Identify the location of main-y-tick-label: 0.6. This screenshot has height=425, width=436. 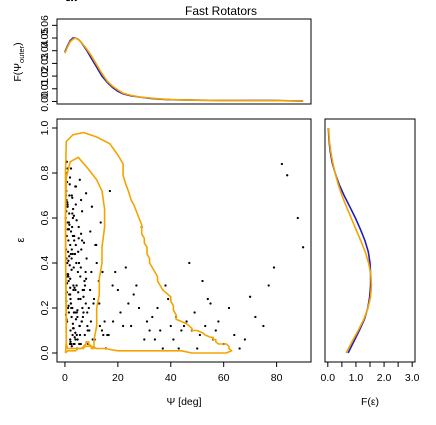
(45, 218).